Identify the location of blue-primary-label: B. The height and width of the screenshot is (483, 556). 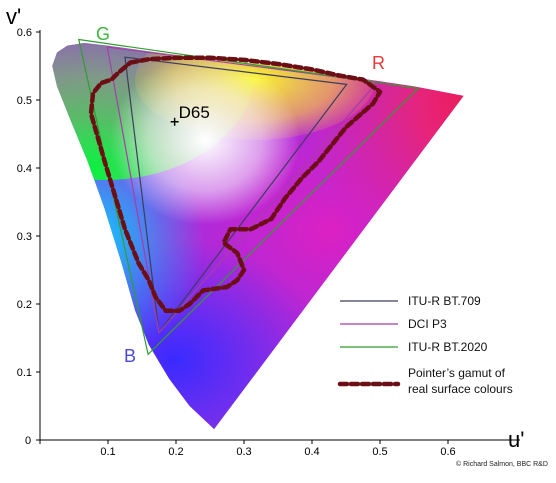
(130, 356).